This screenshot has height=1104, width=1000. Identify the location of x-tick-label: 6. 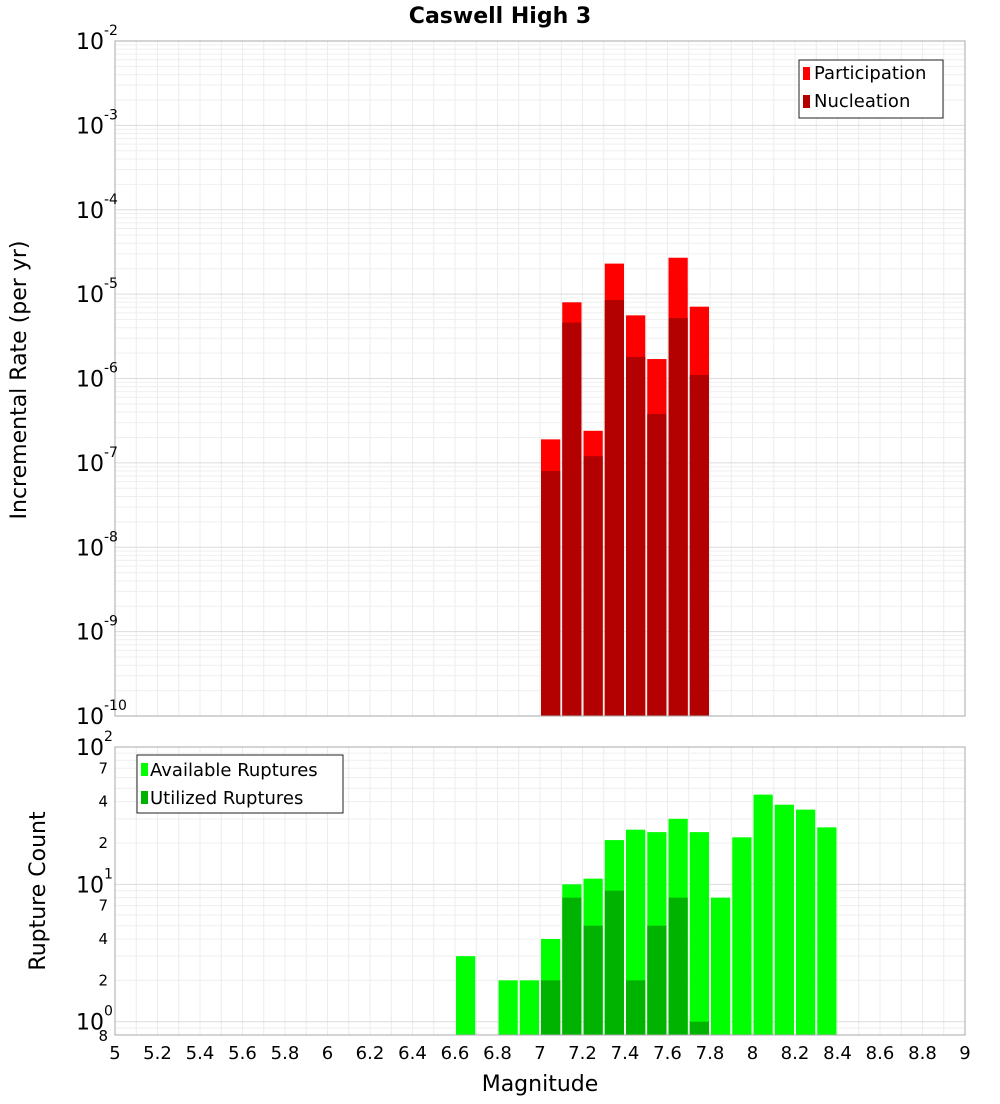
(327, 1053).